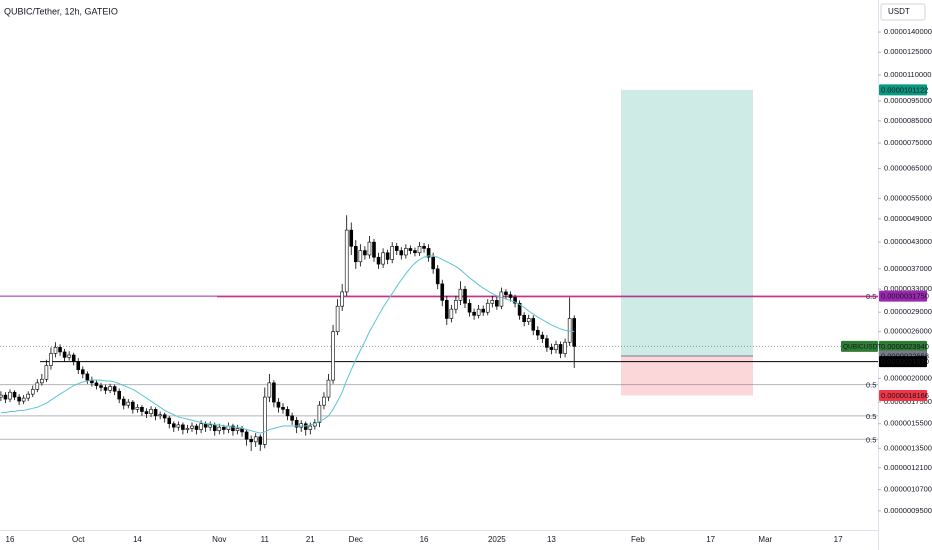  What do you see at coordinates (908, 423) in the screenshot?
I see `y-tick-label: 0.0000015500` at bounding box center [908, 423].